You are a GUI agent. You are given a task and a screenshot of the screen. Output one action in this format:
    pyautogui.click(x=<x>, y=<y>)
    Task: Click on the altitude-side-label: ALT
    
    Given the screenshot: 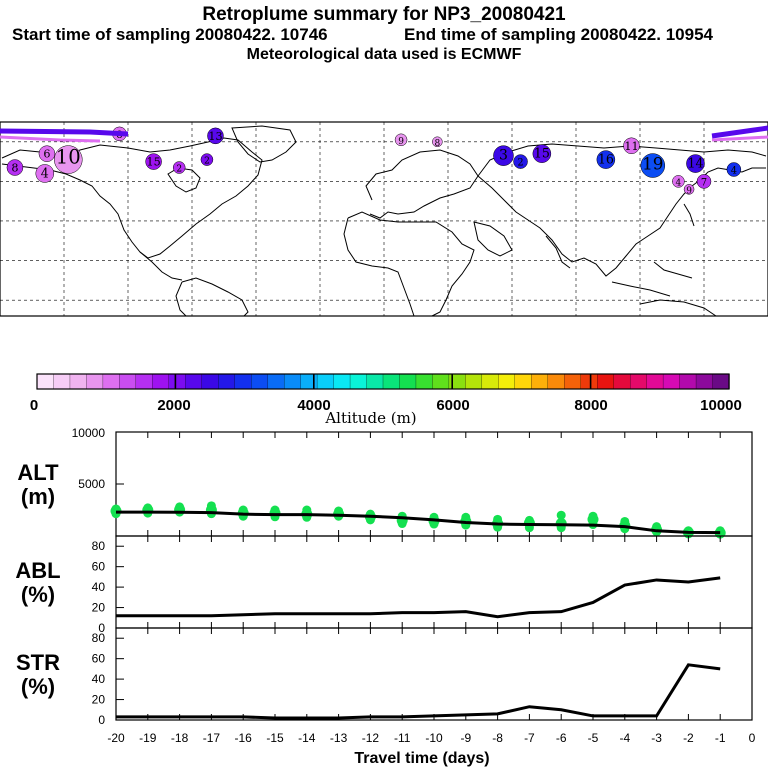 What is the action you would take?
    pyautogui.click(x=38, y=472)
    